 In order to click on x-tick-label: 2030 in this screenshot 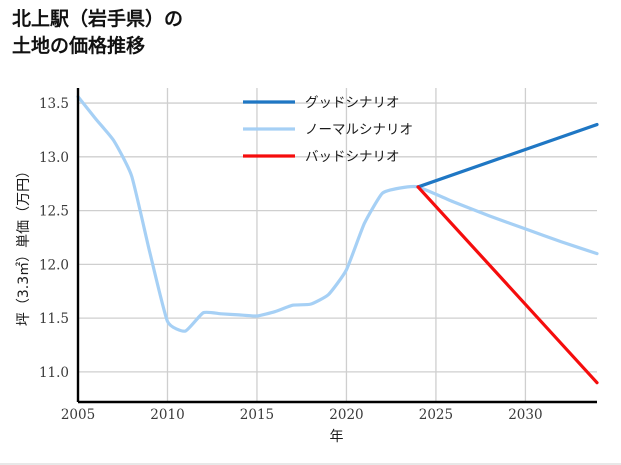, I will do `click(525, 415)`.